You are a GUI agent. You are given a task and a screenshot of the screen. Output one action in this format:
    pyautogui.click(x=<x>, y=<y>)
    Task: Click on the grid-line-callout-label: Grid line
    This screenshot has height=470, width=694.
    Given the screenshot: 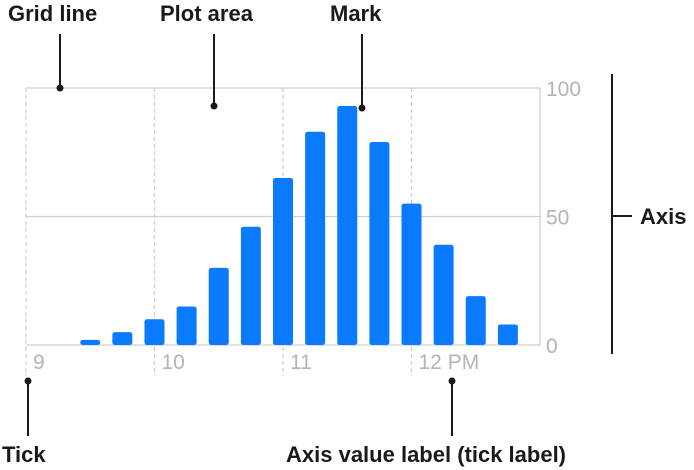 What is the action you would take?
    pyautogui.click(x=52, y=13)
    